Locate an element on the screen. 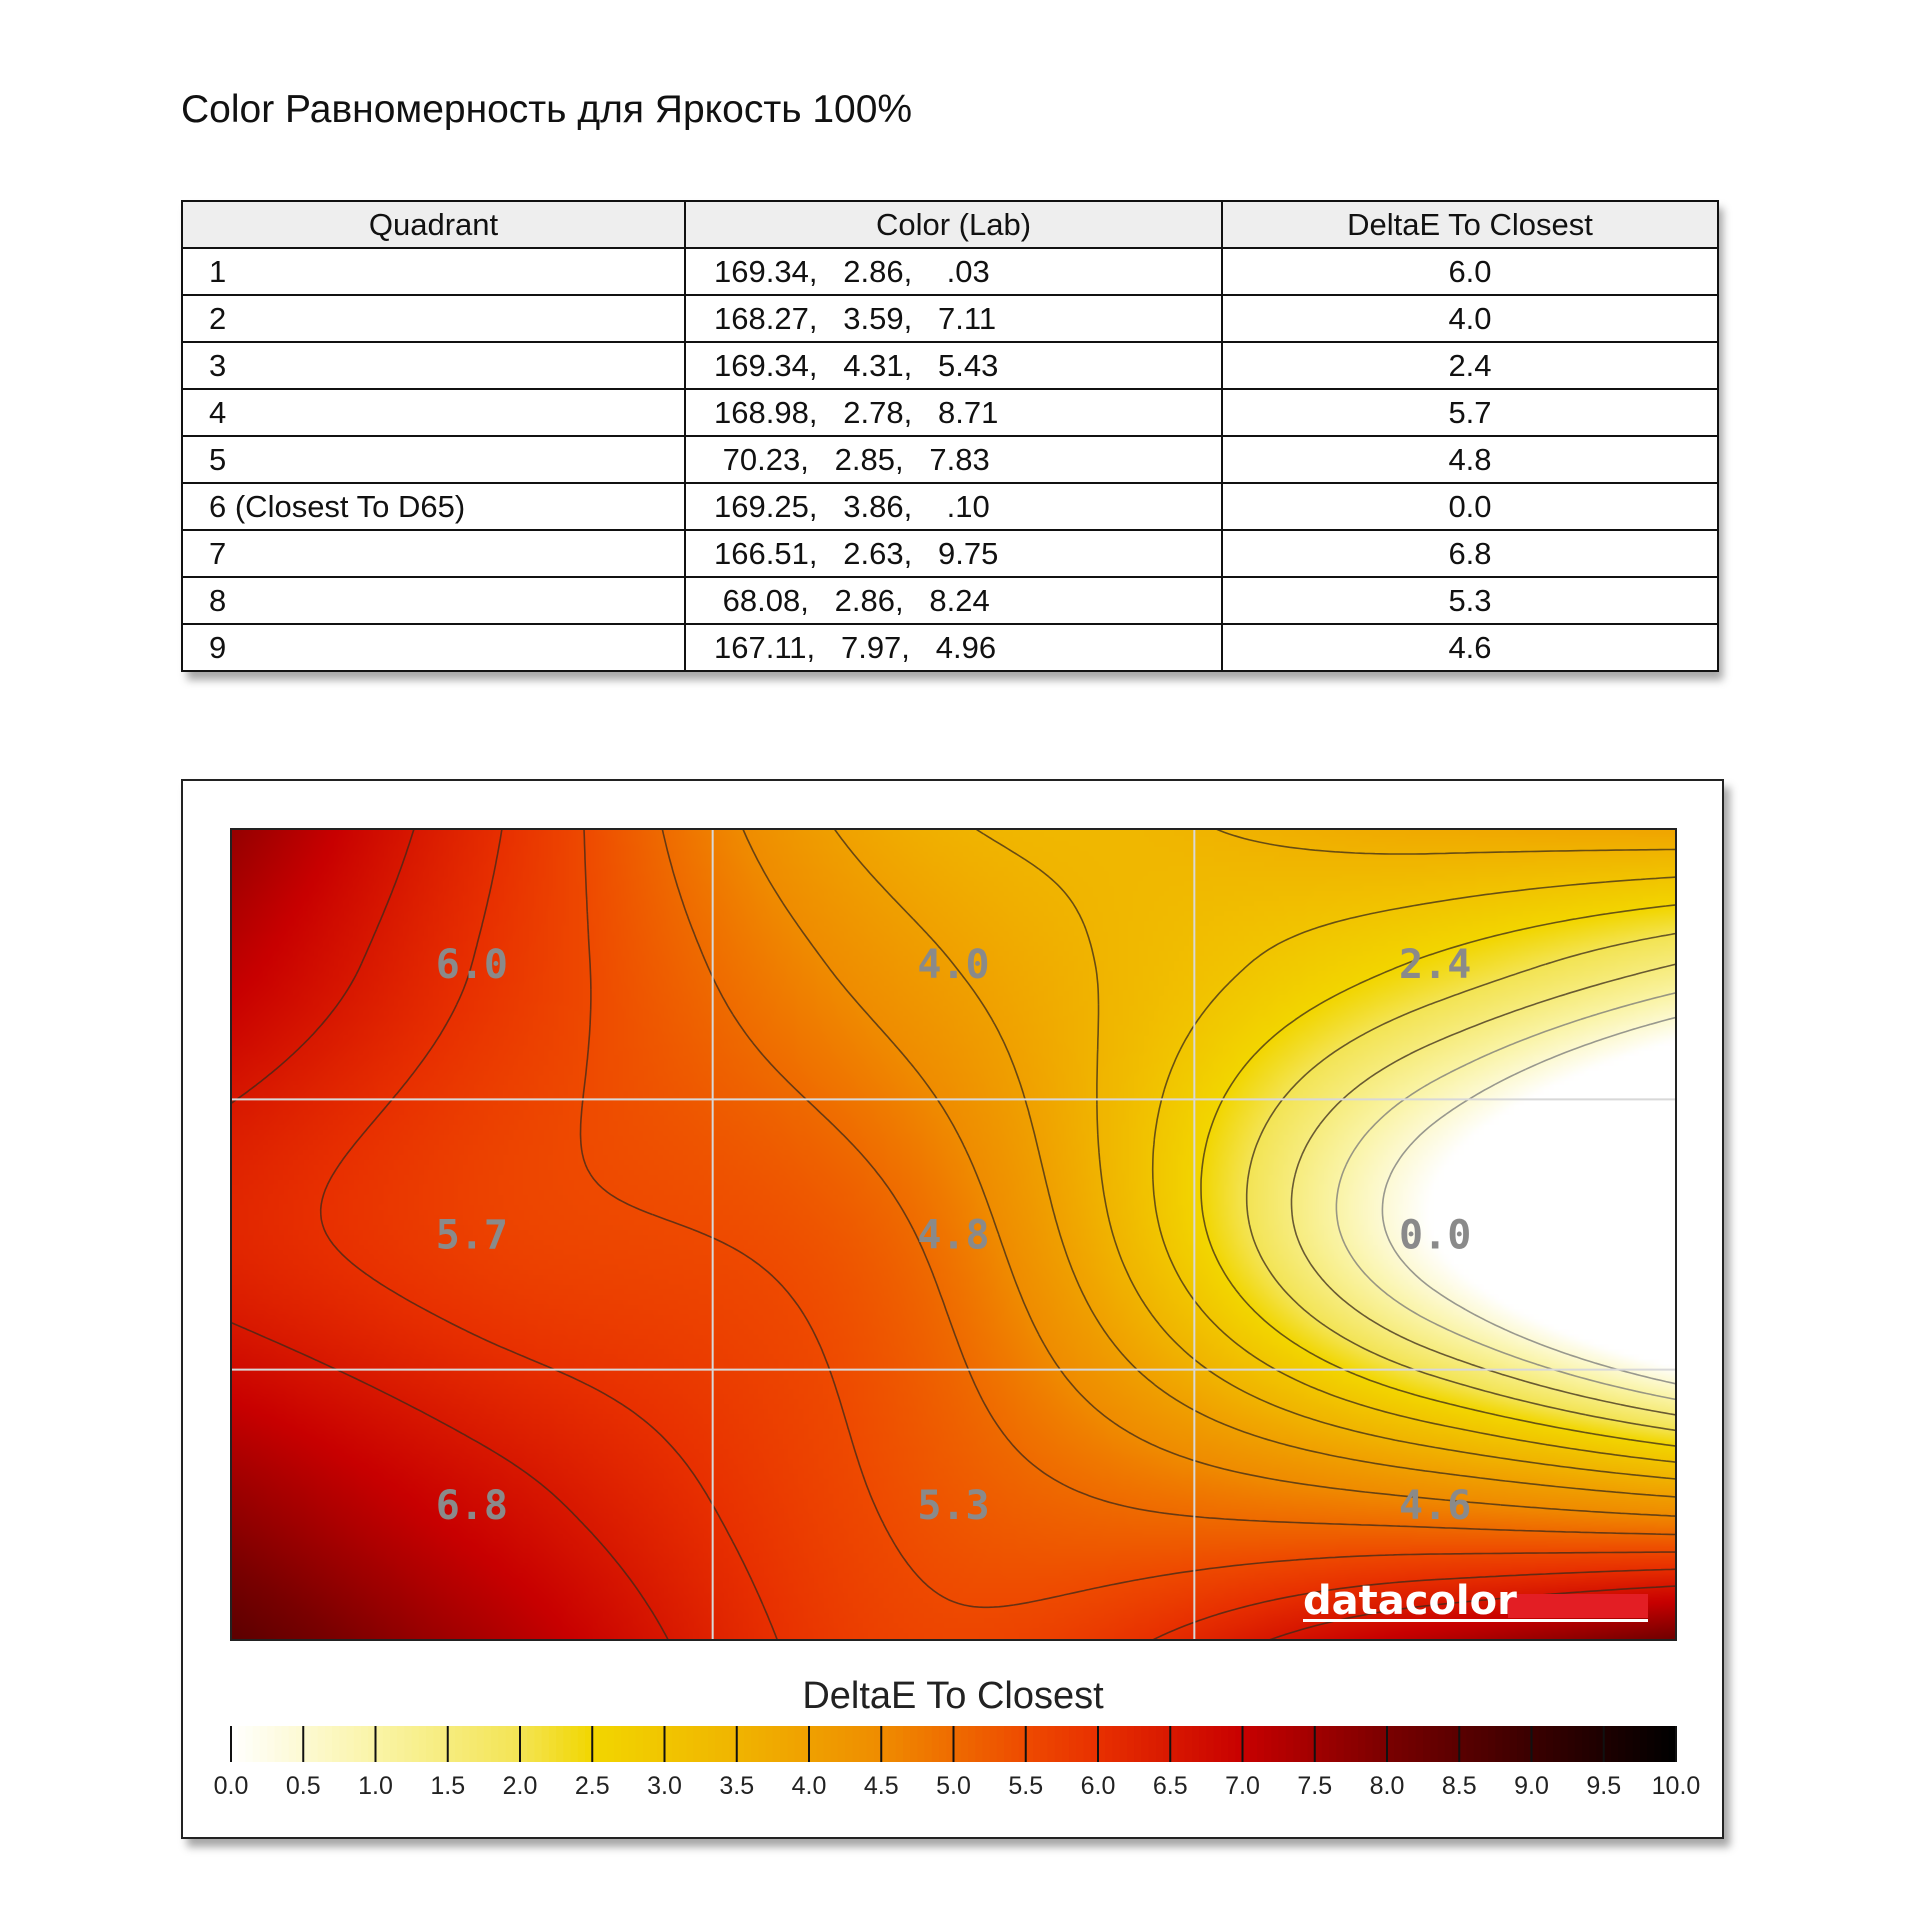 Image resolution: width=1920 pixels, height=1910 pixels. delta-e-cell: 4.6 is located at coordinates (1470, 647).